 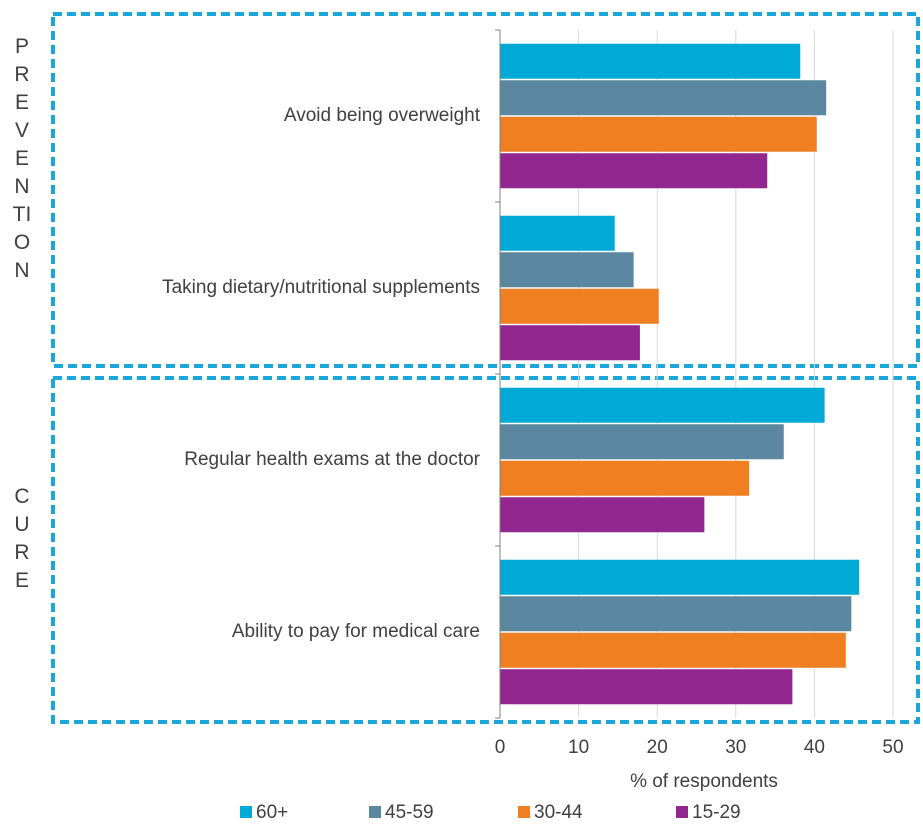 I want to click on y-tick-label: Ability to pay for medical care, so click(x=356, y=631).